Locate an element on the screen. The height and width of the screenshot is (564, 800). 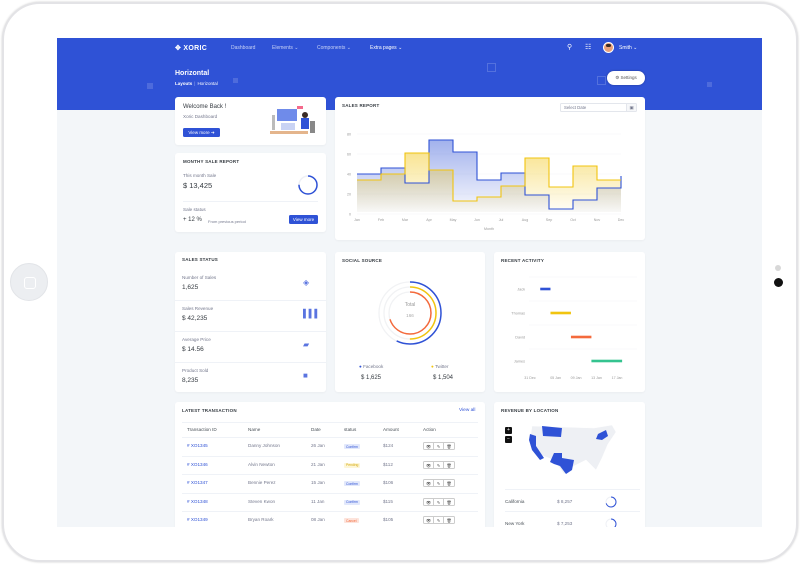
recent-activity-title: RECENT ACTIVITY is located at coordinates (523, 260).